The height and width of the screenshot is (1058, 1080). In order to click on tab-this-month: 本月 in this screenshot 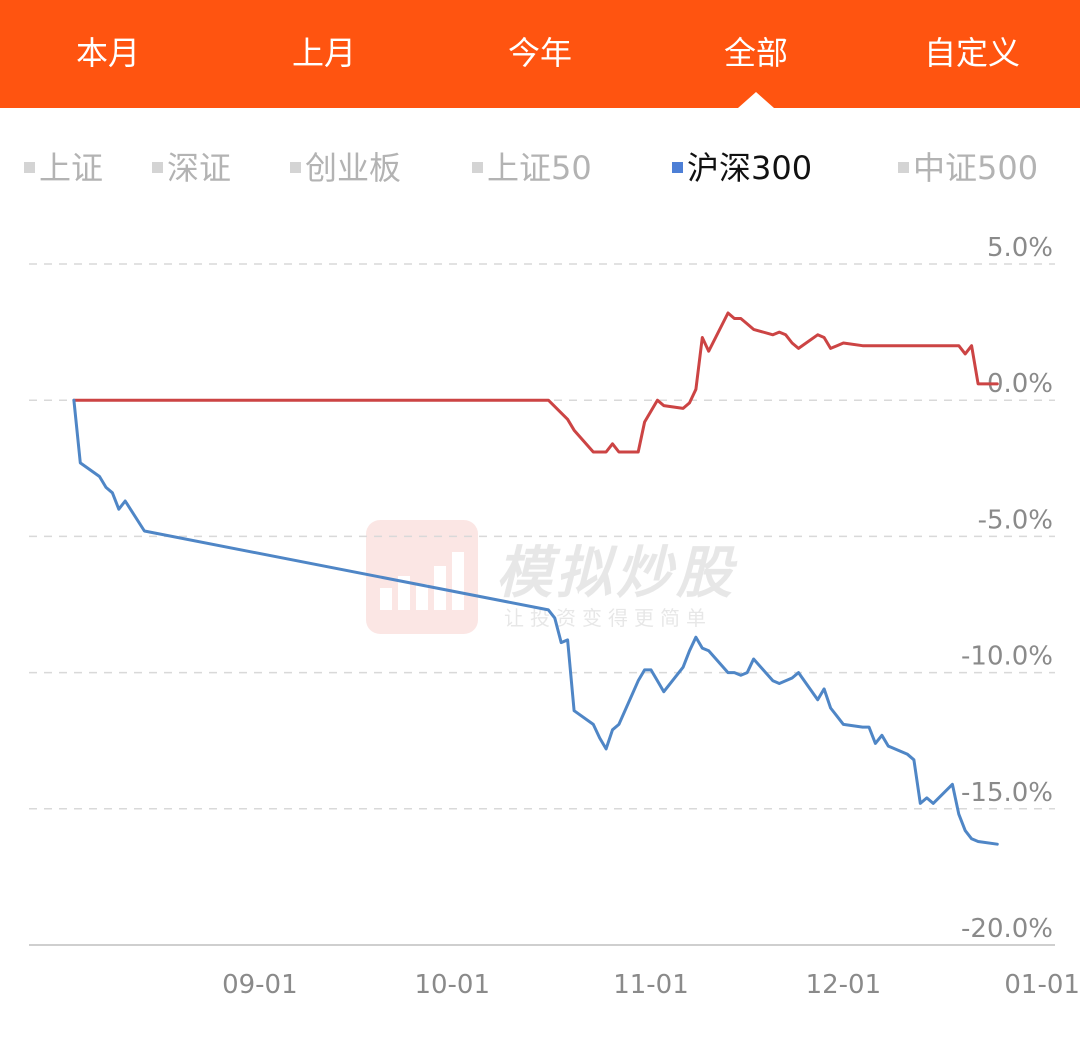, I will do `click(107, 53)`.